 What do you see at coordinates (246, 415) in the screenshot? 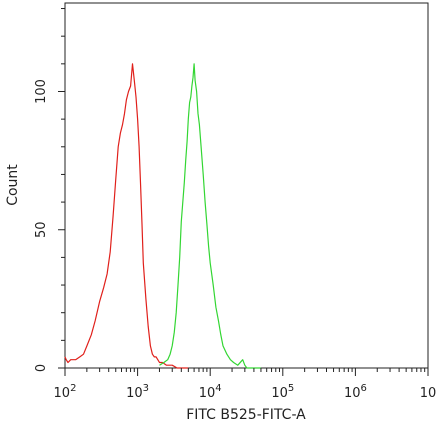
I see `x-axis-title: FITC B525-FITC-A` at bounding box center [246, 415].